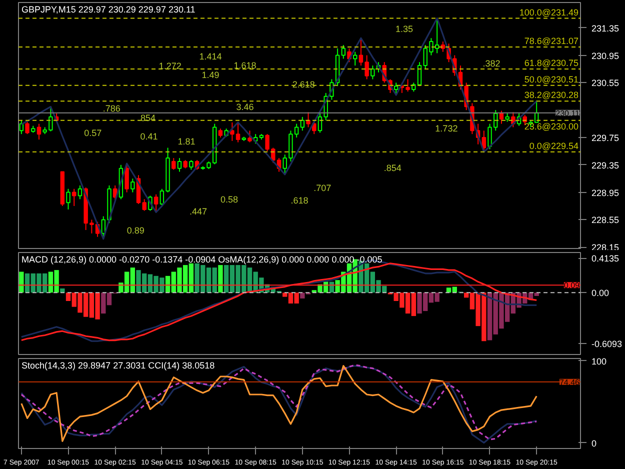 This screenshot has height=469, width=625. I want to click on chart-title: MACD (12,26,9) 0.0000 -0.0270 -0.1374 -0.0904 OsMA(12,26,9) 0.000 0.000 0.000 -0.005, so click(202, 259).